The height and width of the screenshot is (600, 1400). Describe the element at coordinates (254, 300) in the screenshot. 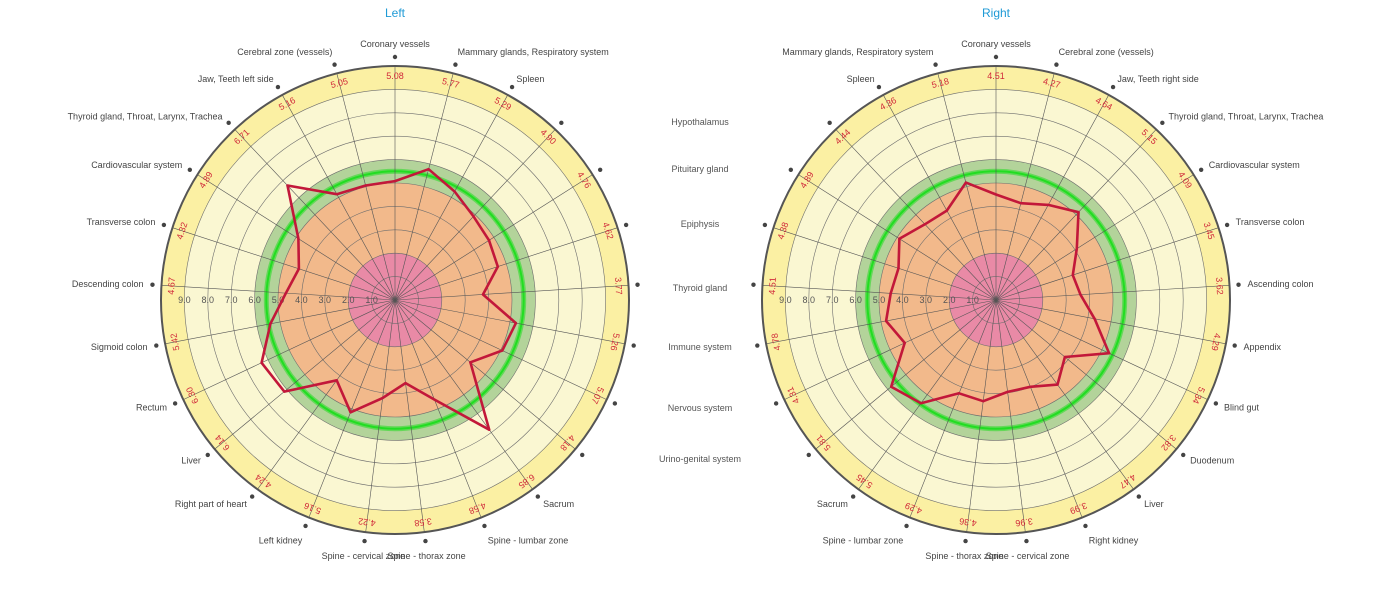

I see `radial-tick-label: 6.0` at that location.